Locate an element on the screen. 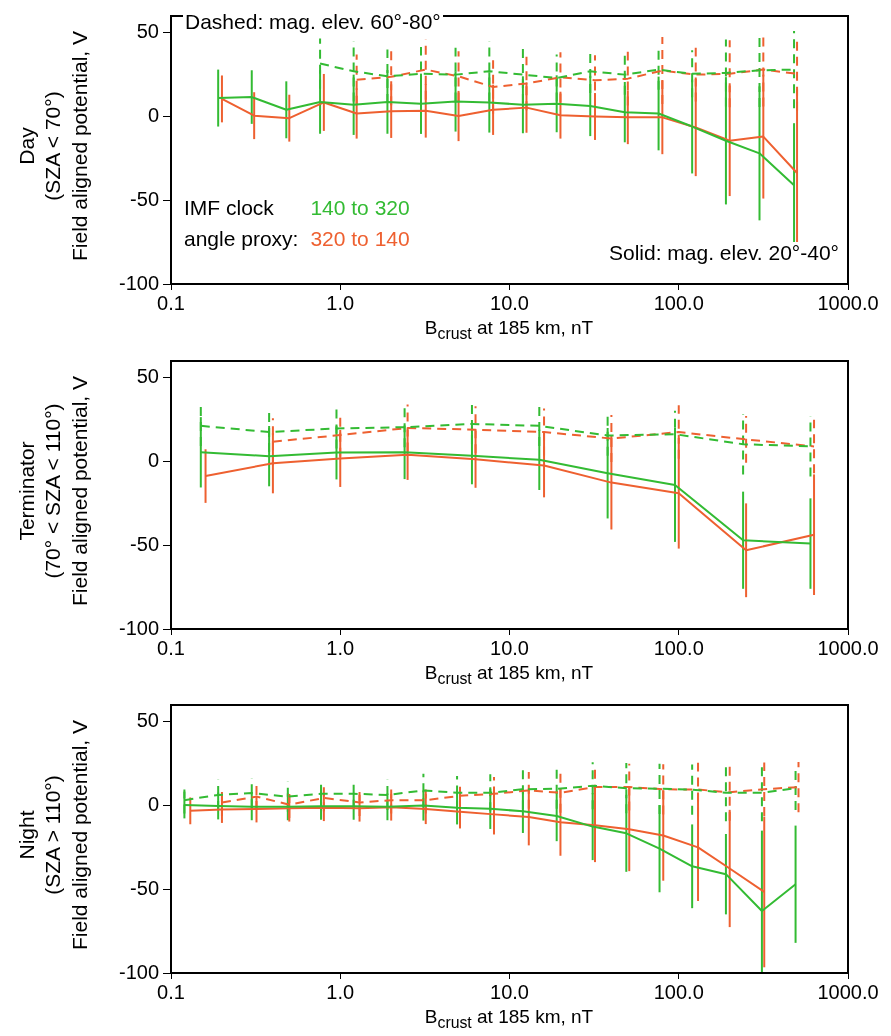  text: (70° < SZA < 110°) is located at coordinates (53, 491).